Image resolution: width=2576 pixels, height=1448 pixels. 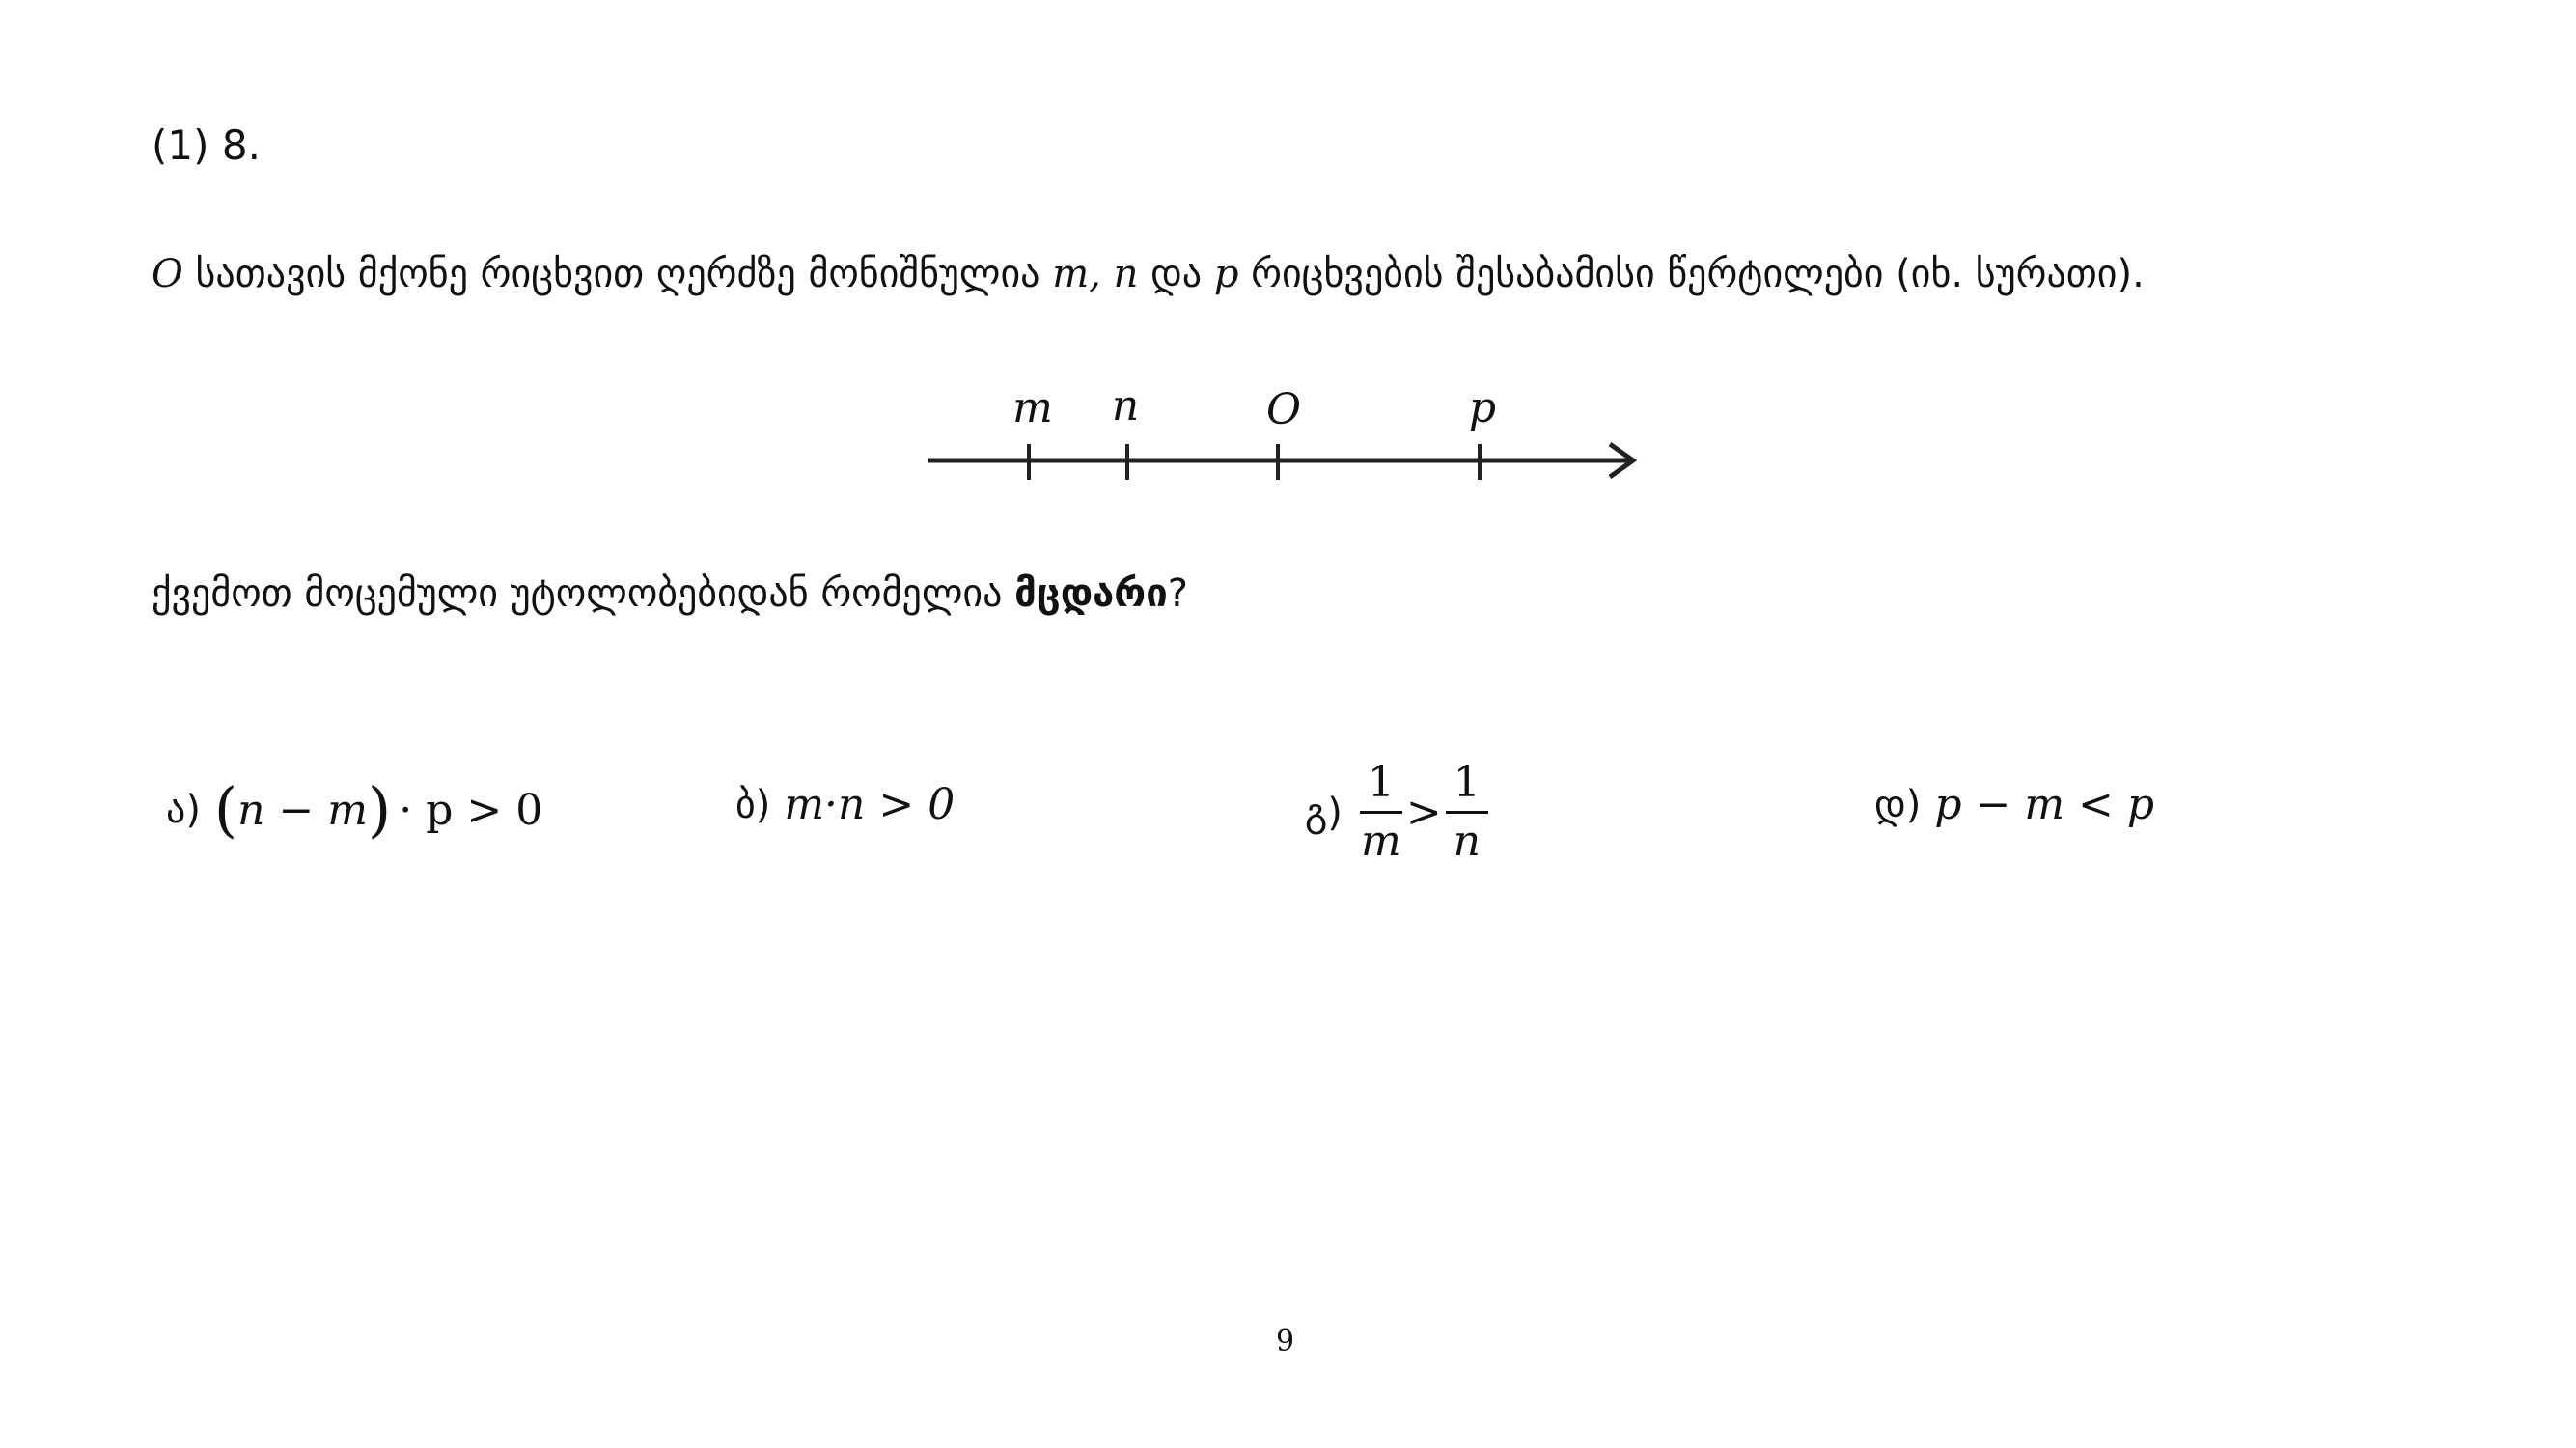 What do you see at coordinates (1032, 408) in the screenshot?
I see `label-m: m` at bounding box center [1032, 408].